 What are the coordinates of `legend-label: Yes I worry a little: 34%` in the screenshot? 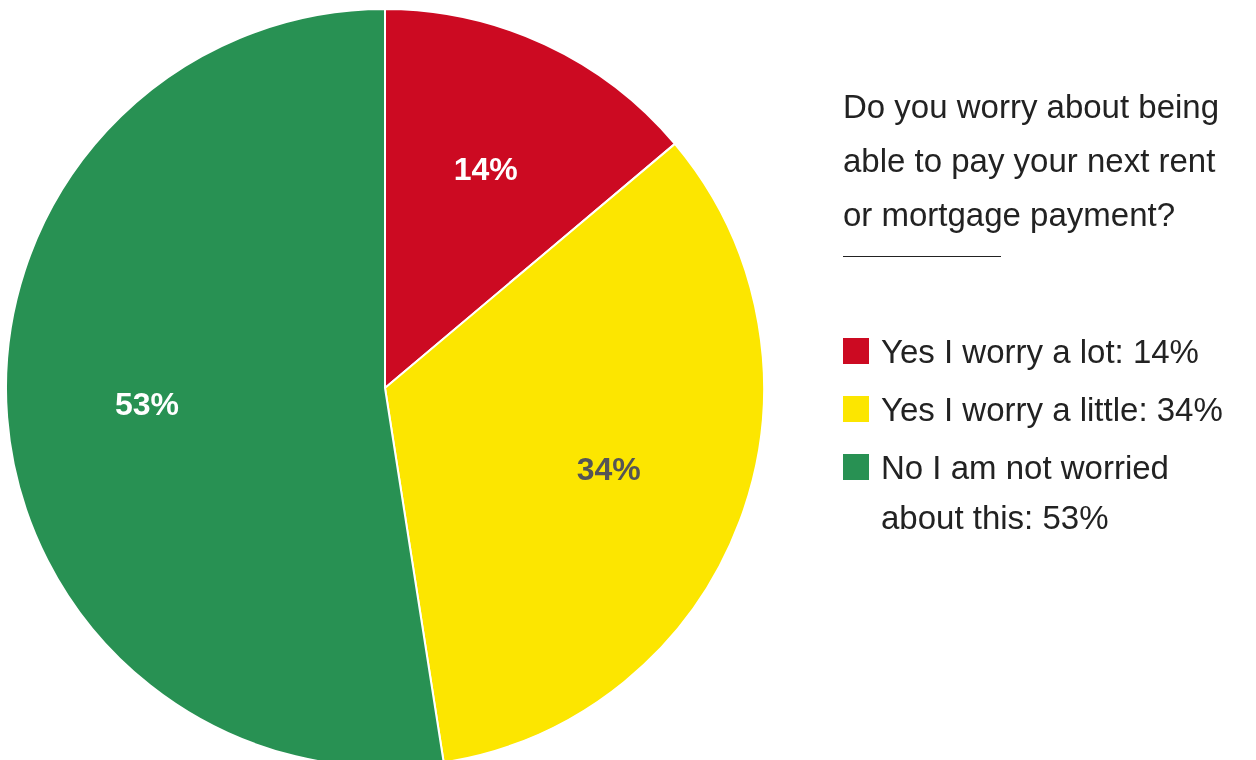 It's located at (1052, 410).